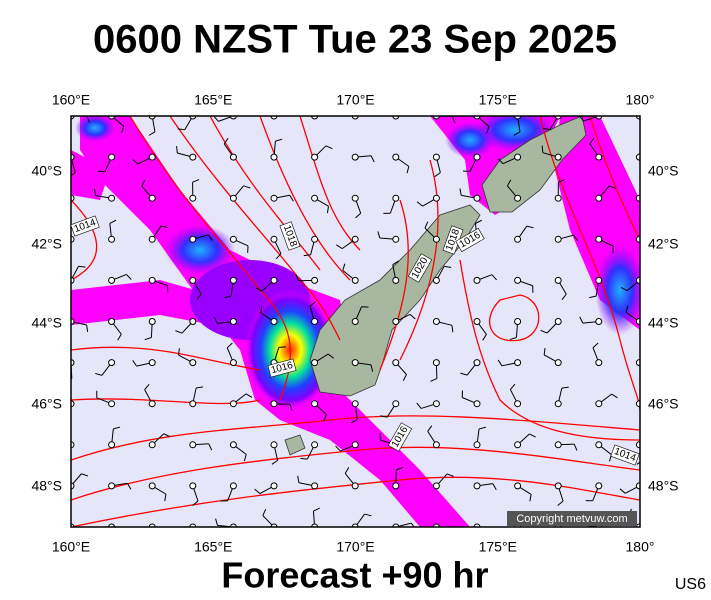  I want to click on stewart-island, so click(295, 445).